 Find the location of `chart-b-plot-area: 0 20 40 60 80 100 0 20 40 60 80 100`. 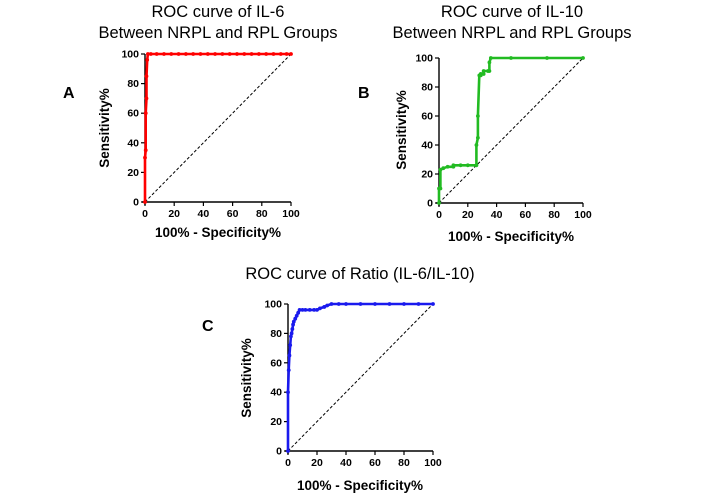

chart-b-plot-area: 0 20 40 60 80 100 0 20 40 60 80 100 is located at coordinates (503, 137).